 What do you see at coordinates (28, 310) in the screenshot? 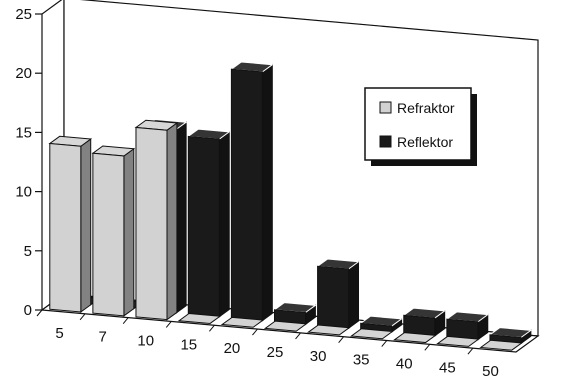
I see `y-tick-label: 0` at bounding box center [28, 310].